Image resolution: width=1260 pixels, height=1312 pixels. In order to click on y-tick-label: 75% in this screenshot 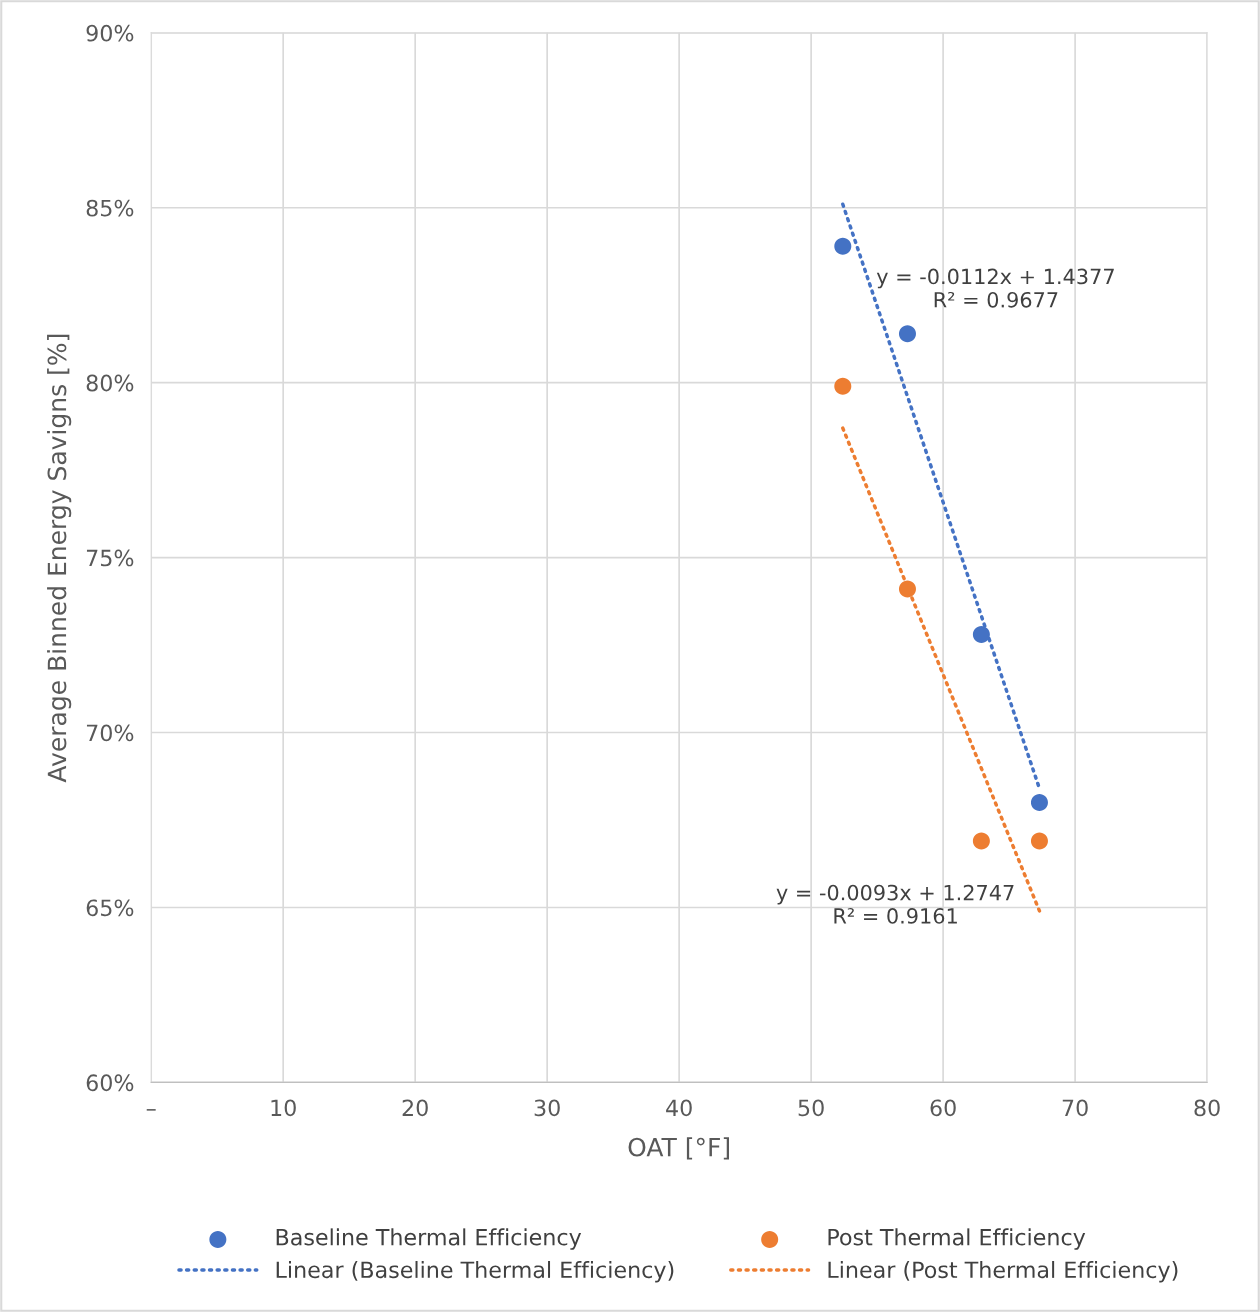, I will do `click(110, 558)`.